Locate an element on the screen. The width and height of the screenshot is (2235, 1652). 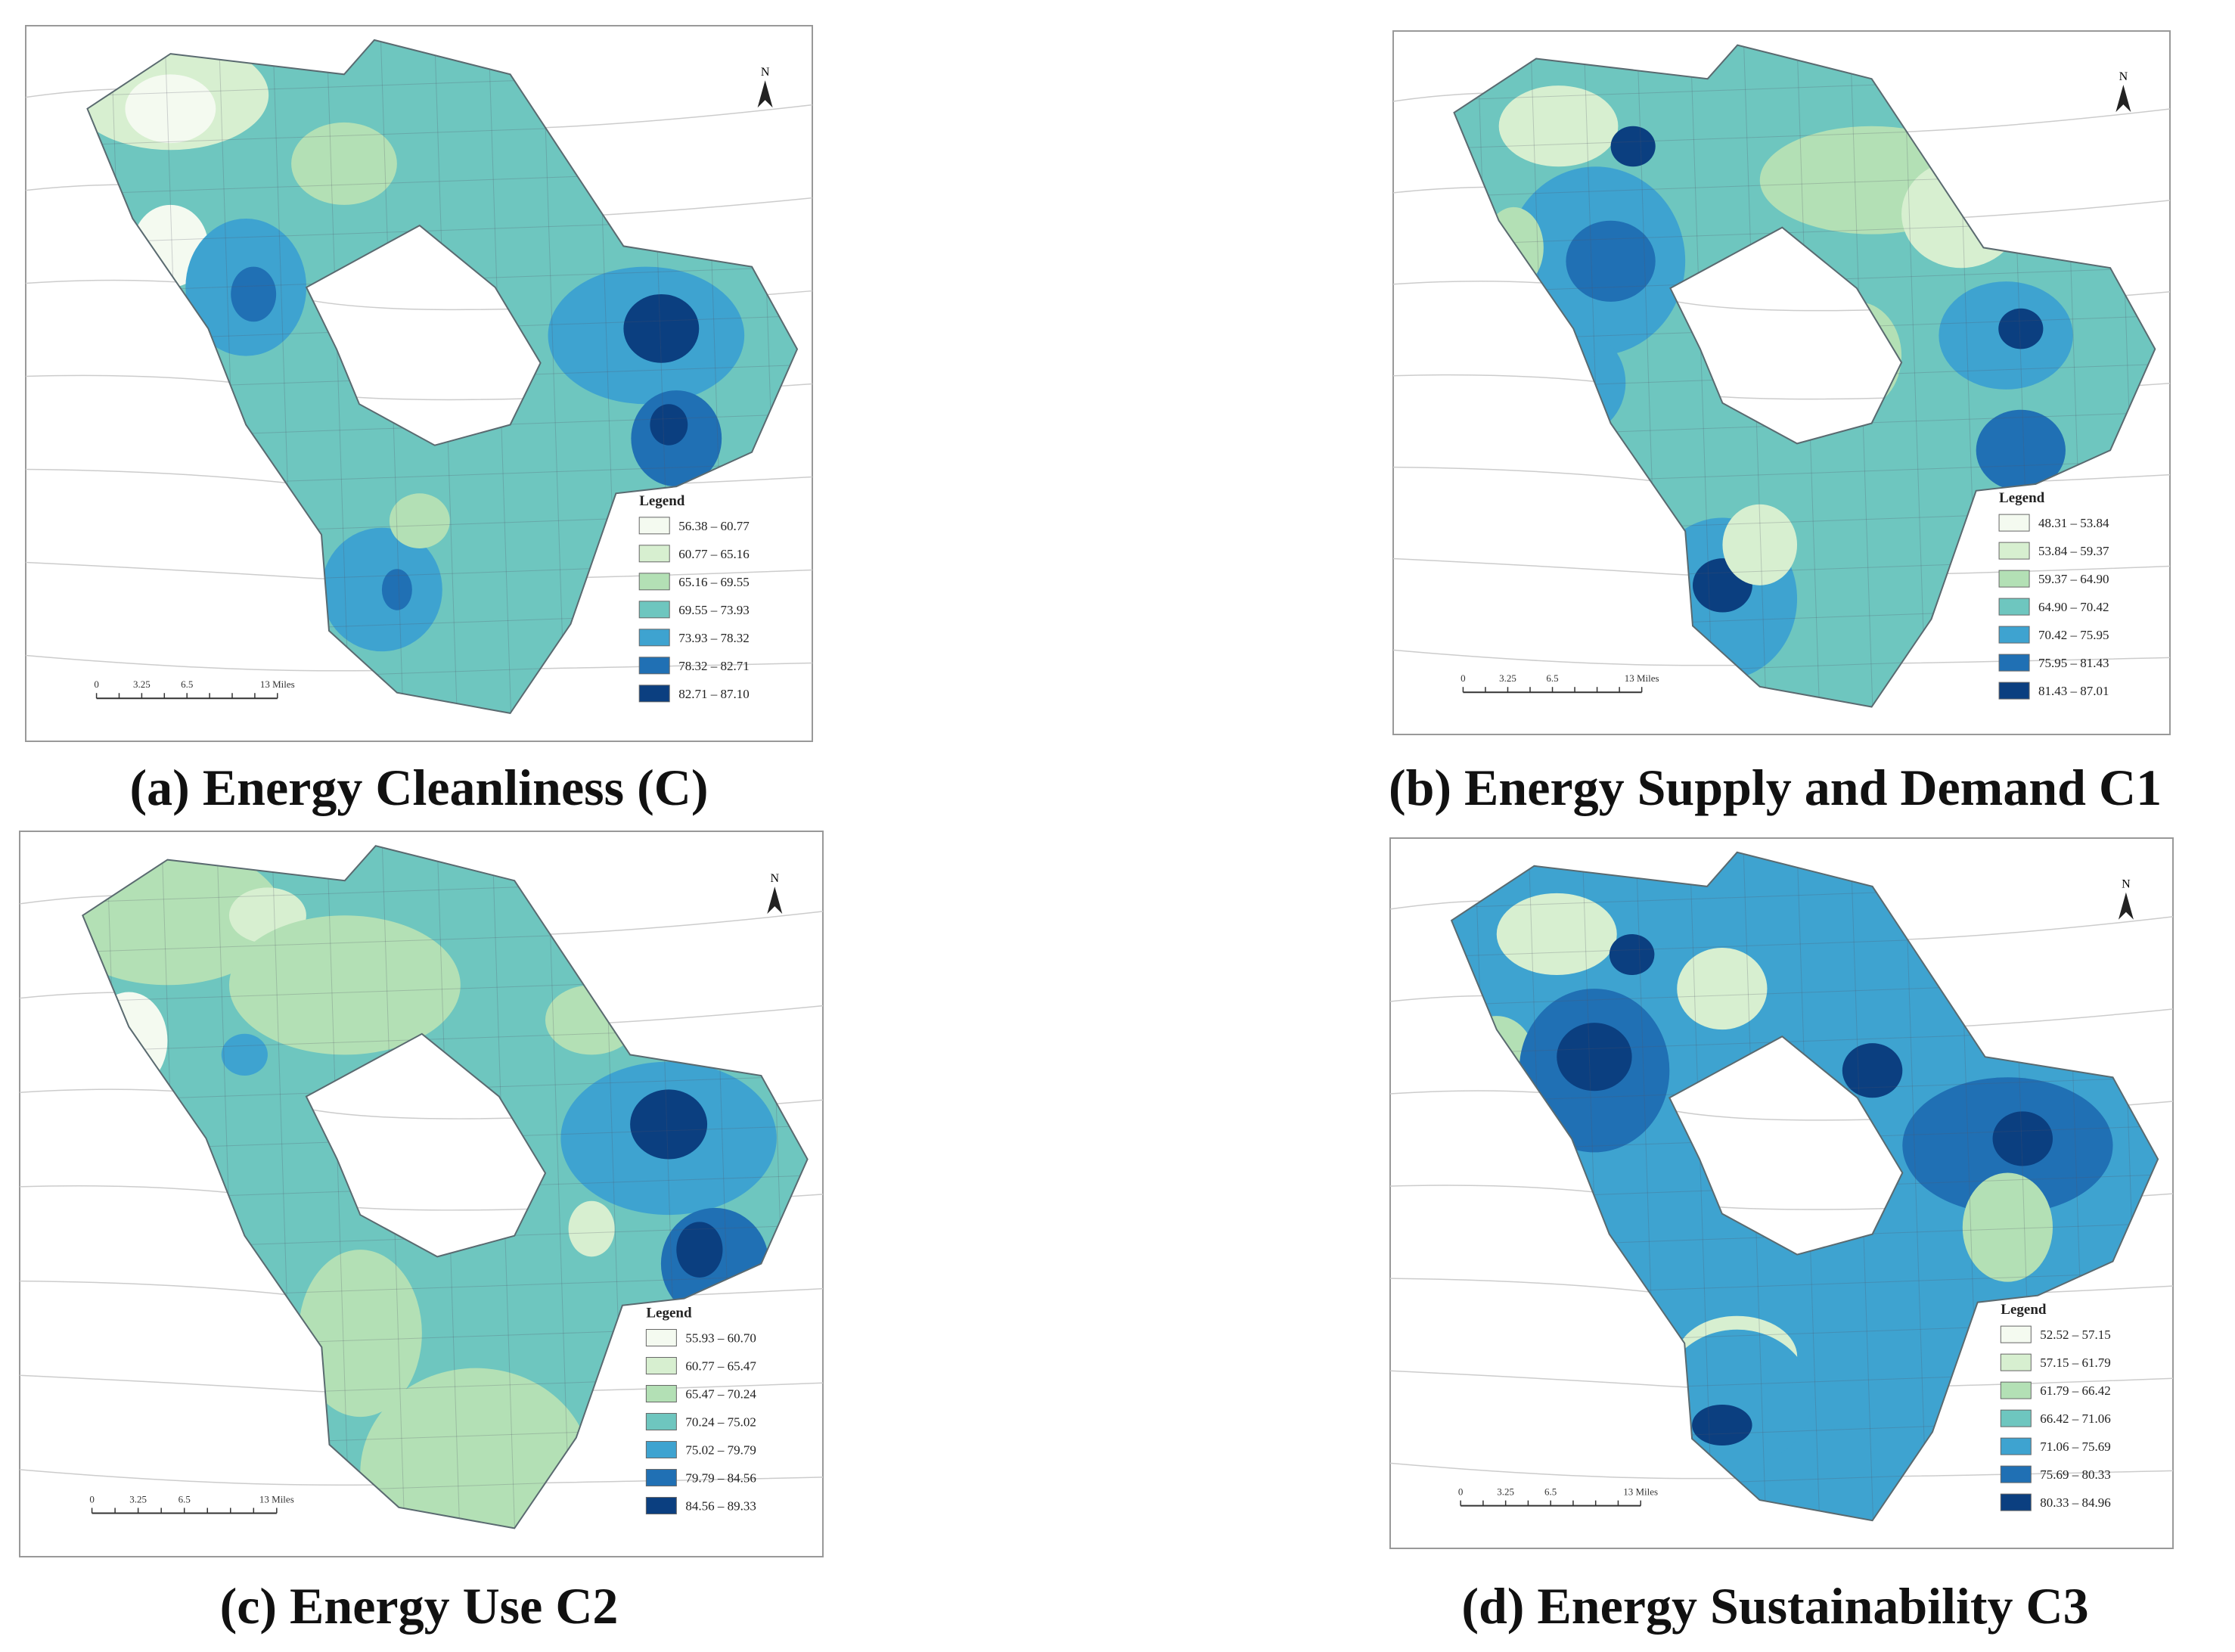
legend-label: 75.95 – 81.43 is located at coordinates (2073, 663).